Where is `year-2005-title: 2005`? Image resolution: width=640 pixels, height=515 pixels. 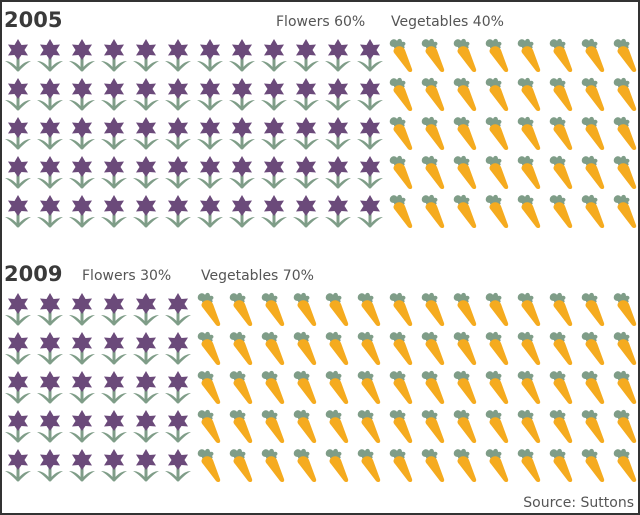 year-2005-title: 2005 is located at coordinates (33, 20).